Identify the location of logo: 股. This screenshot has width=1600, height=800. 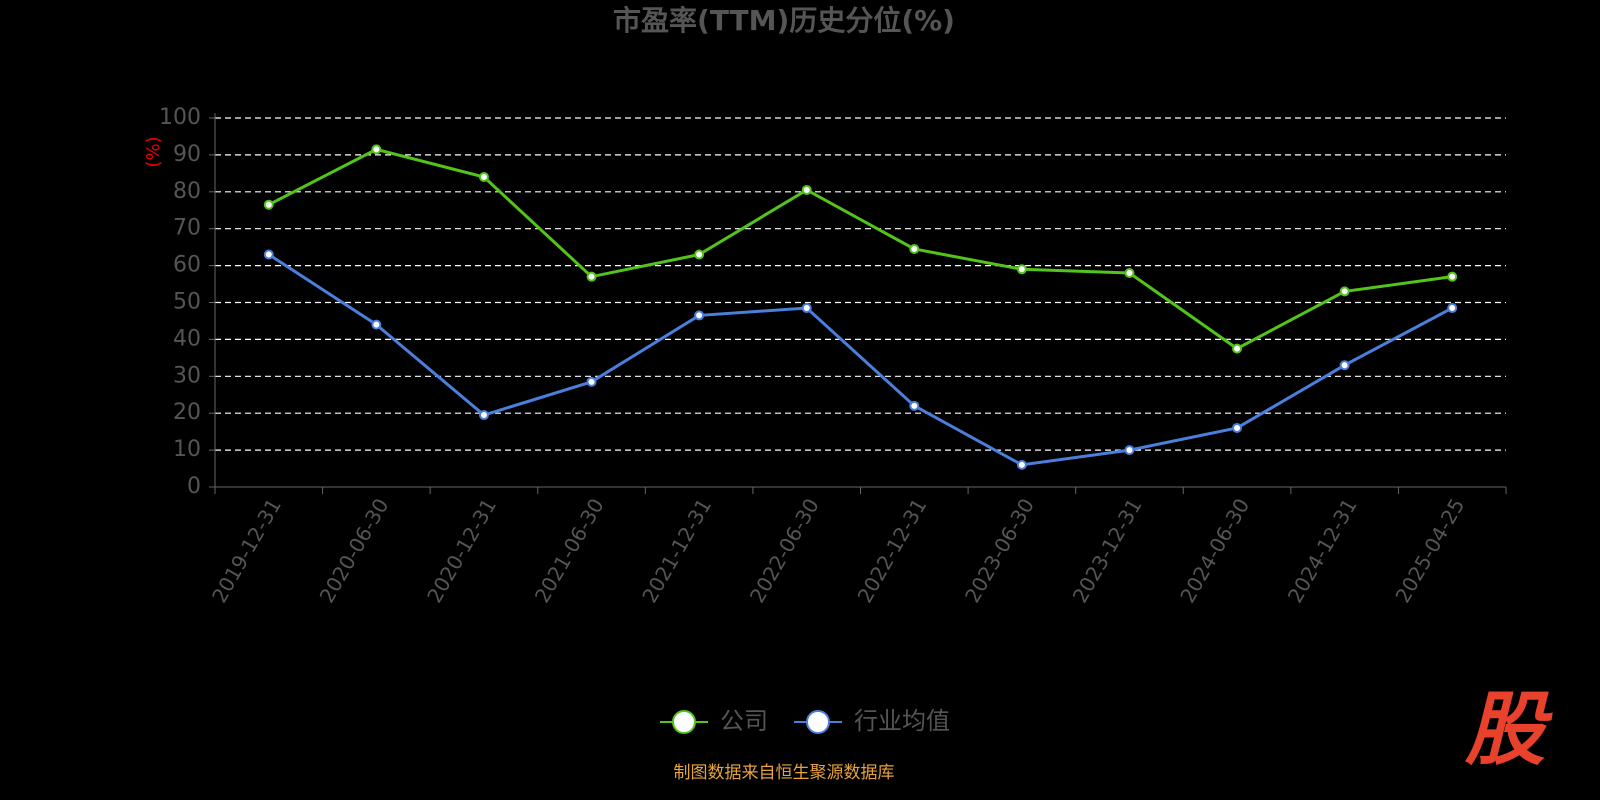
(1508, 729).